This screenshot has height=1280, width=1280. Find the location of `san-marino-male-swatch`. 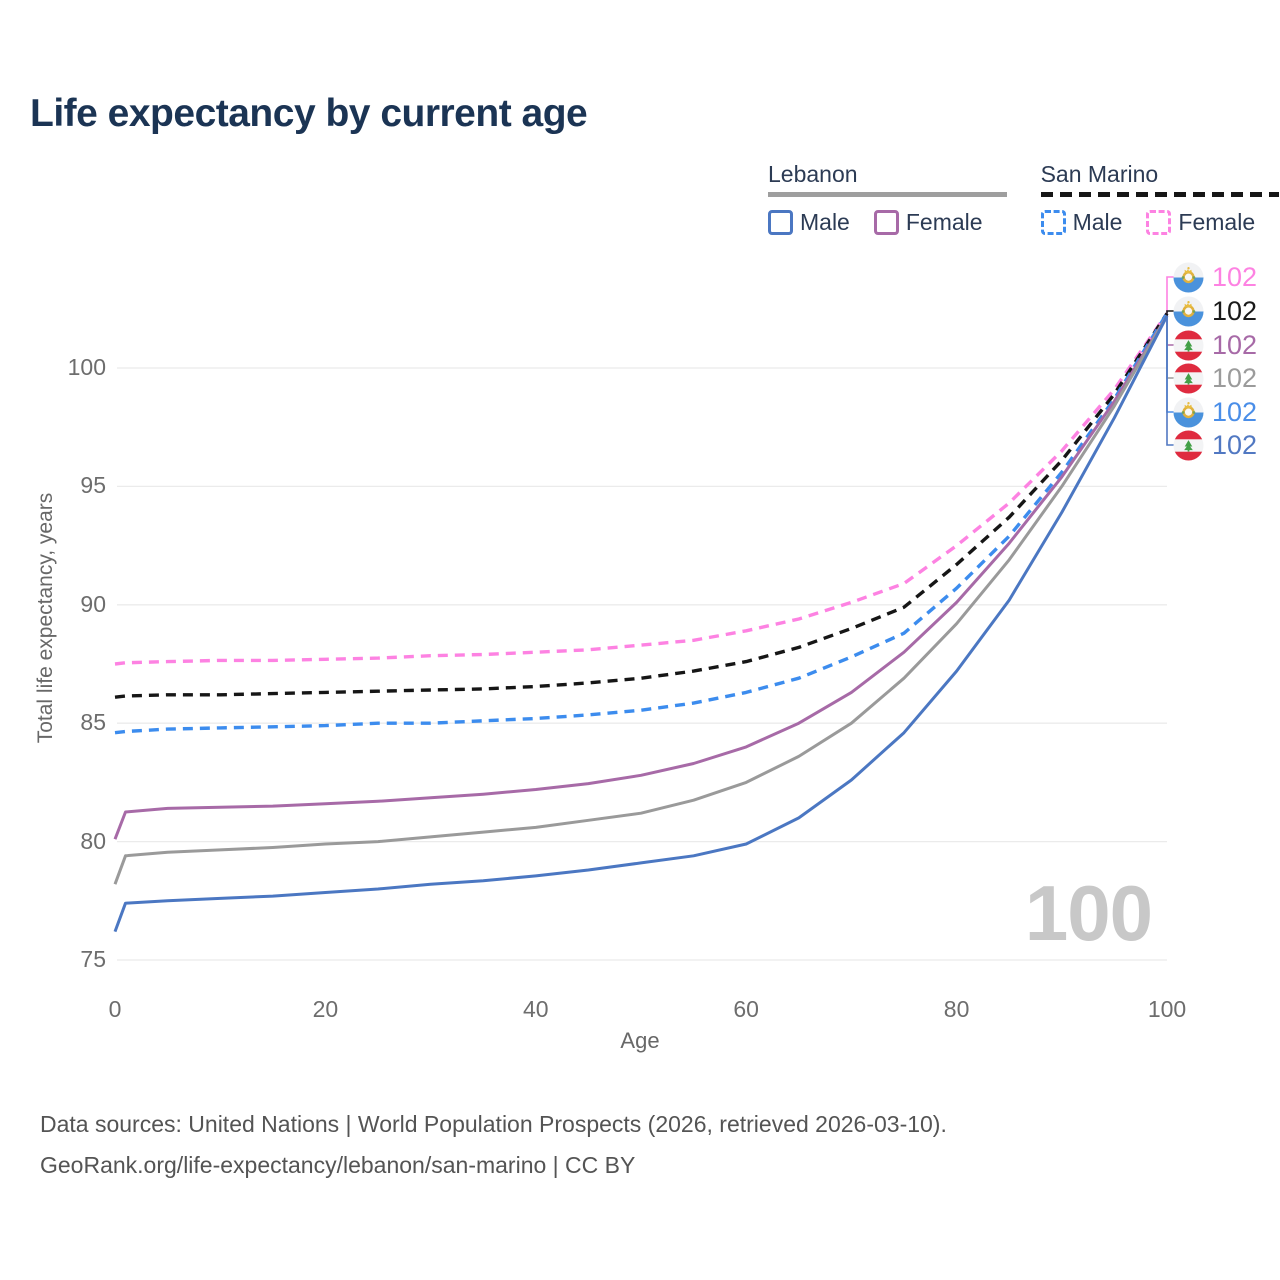

san-marino-male-swatch is located at coordinates (1053, 222).